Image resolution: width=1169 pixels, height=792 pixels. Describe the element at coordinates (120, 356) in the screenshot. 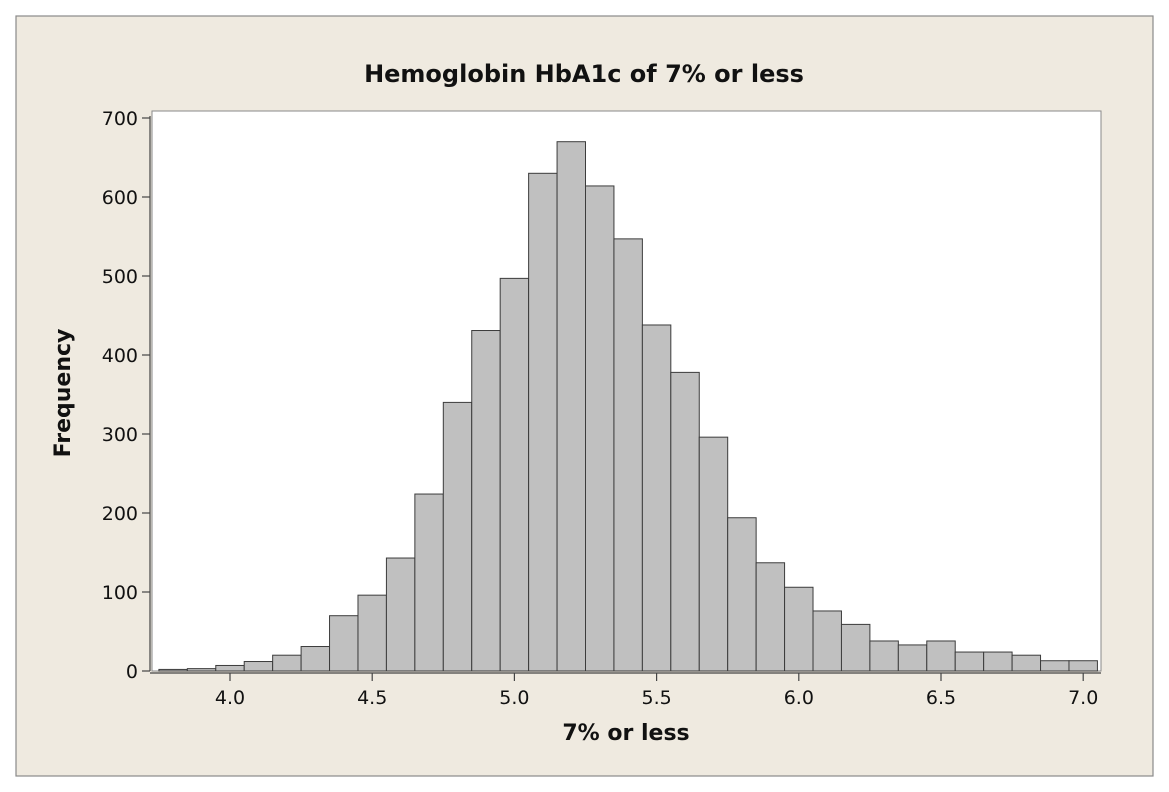

I see `y-tick-label: 400` at that location.